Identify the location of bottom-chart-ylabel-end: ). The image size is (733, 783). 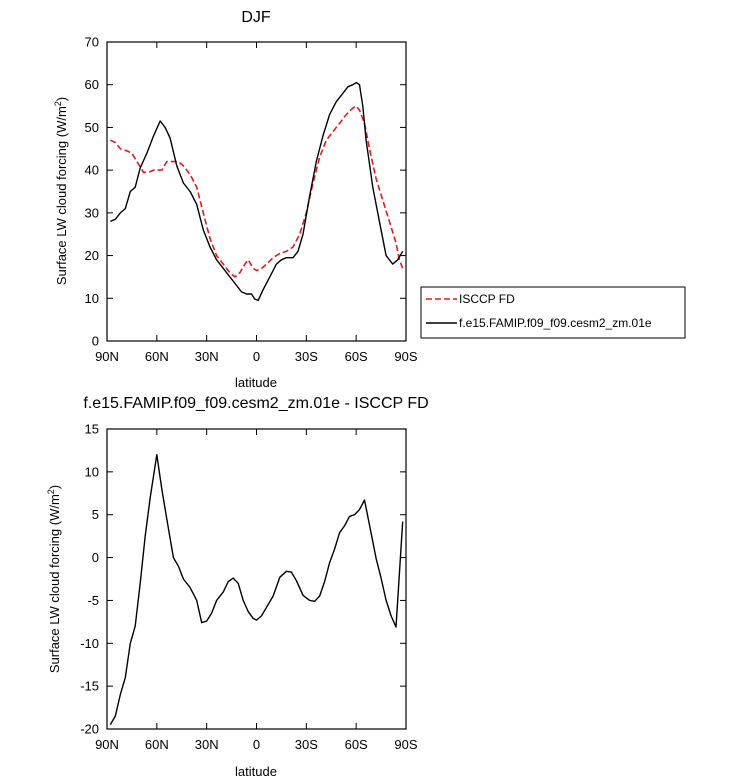
(54, 487).